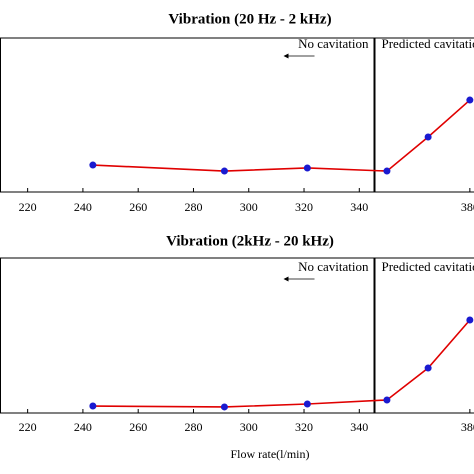 The image size is (474, 474). Describe the element at coordinates (281, 135) in the screenshot. I see `data-line` at that location.